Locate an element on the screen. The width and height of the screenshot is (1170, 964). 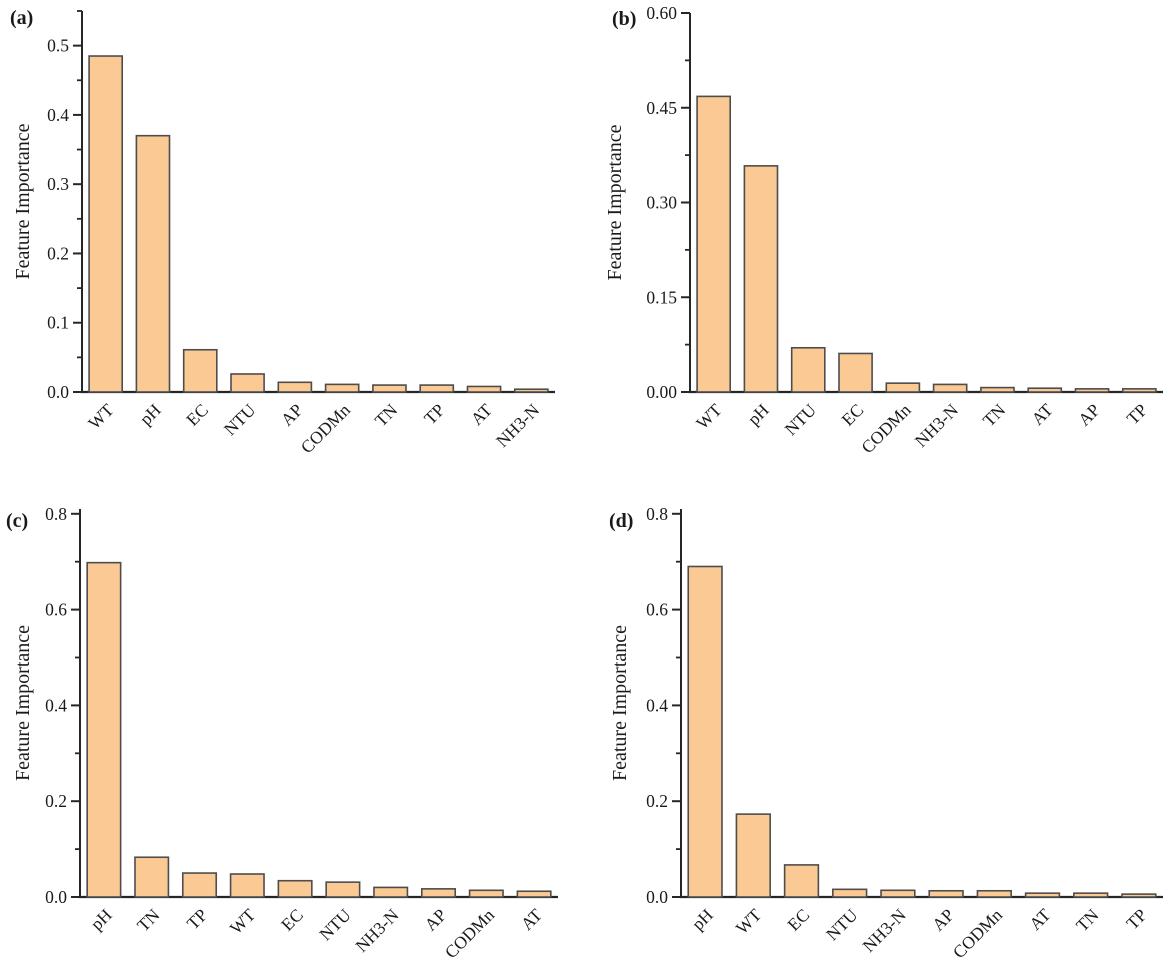
panel-a-letter: (a) is located at coordinates (22, 18).